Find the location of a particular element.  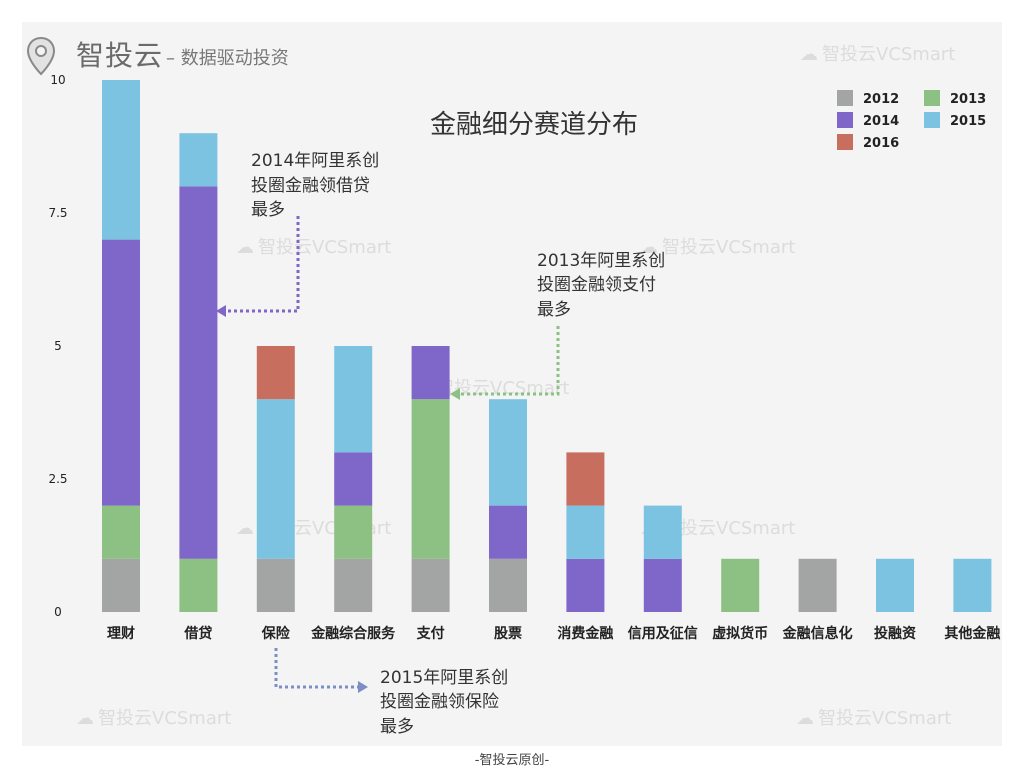

annotation-line: 投圈金融领保险 is located at coordinates (439, 702).